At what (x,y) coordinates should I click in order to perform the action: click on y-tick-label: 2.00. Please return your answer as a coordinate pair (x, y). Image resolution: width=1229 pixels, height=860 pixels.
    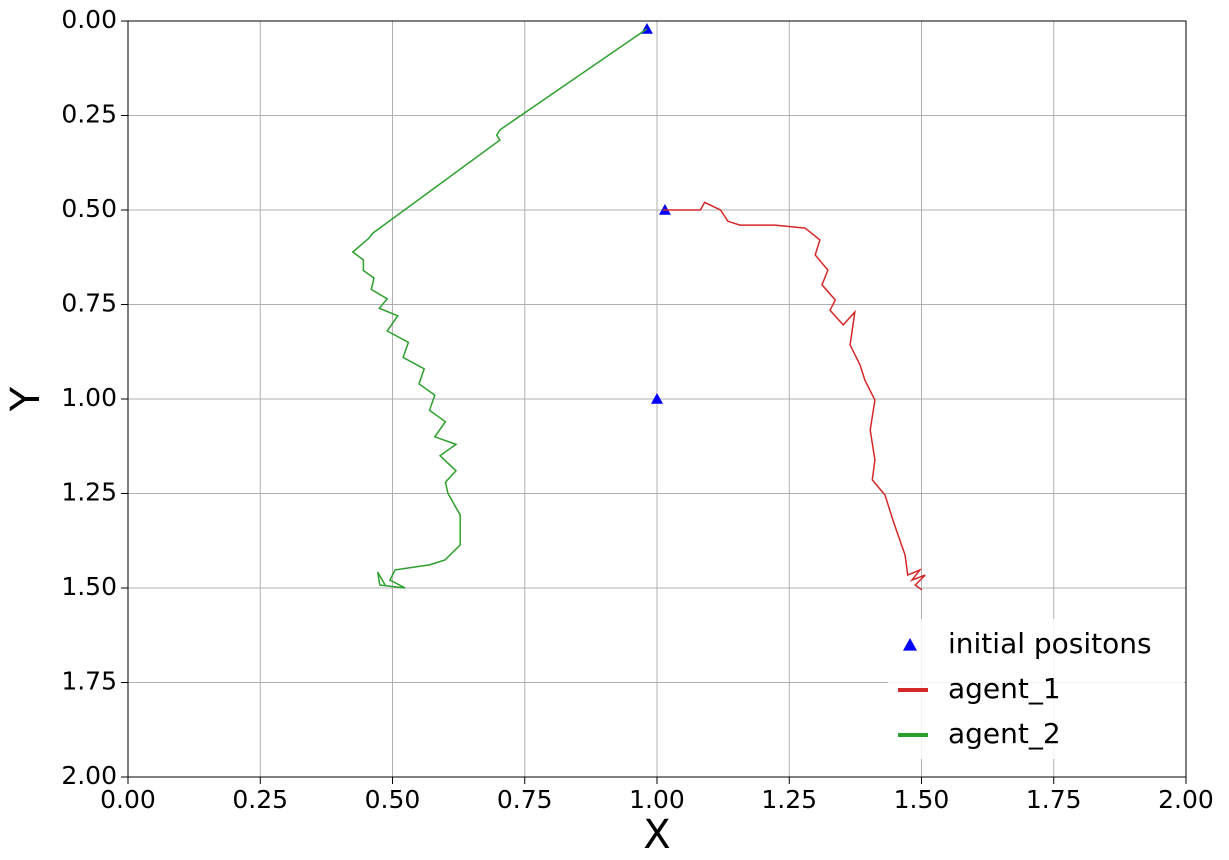
    Looking at the image, I should click on (89, 775).